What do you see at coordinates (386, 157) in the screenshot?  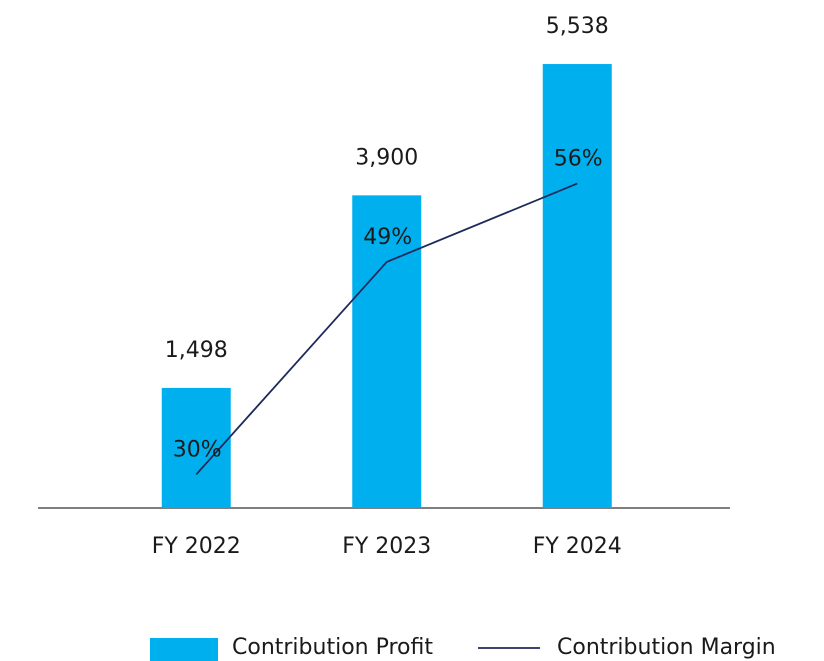 I see `bar-value-label: 3,900` at bounding box center [386, 157].